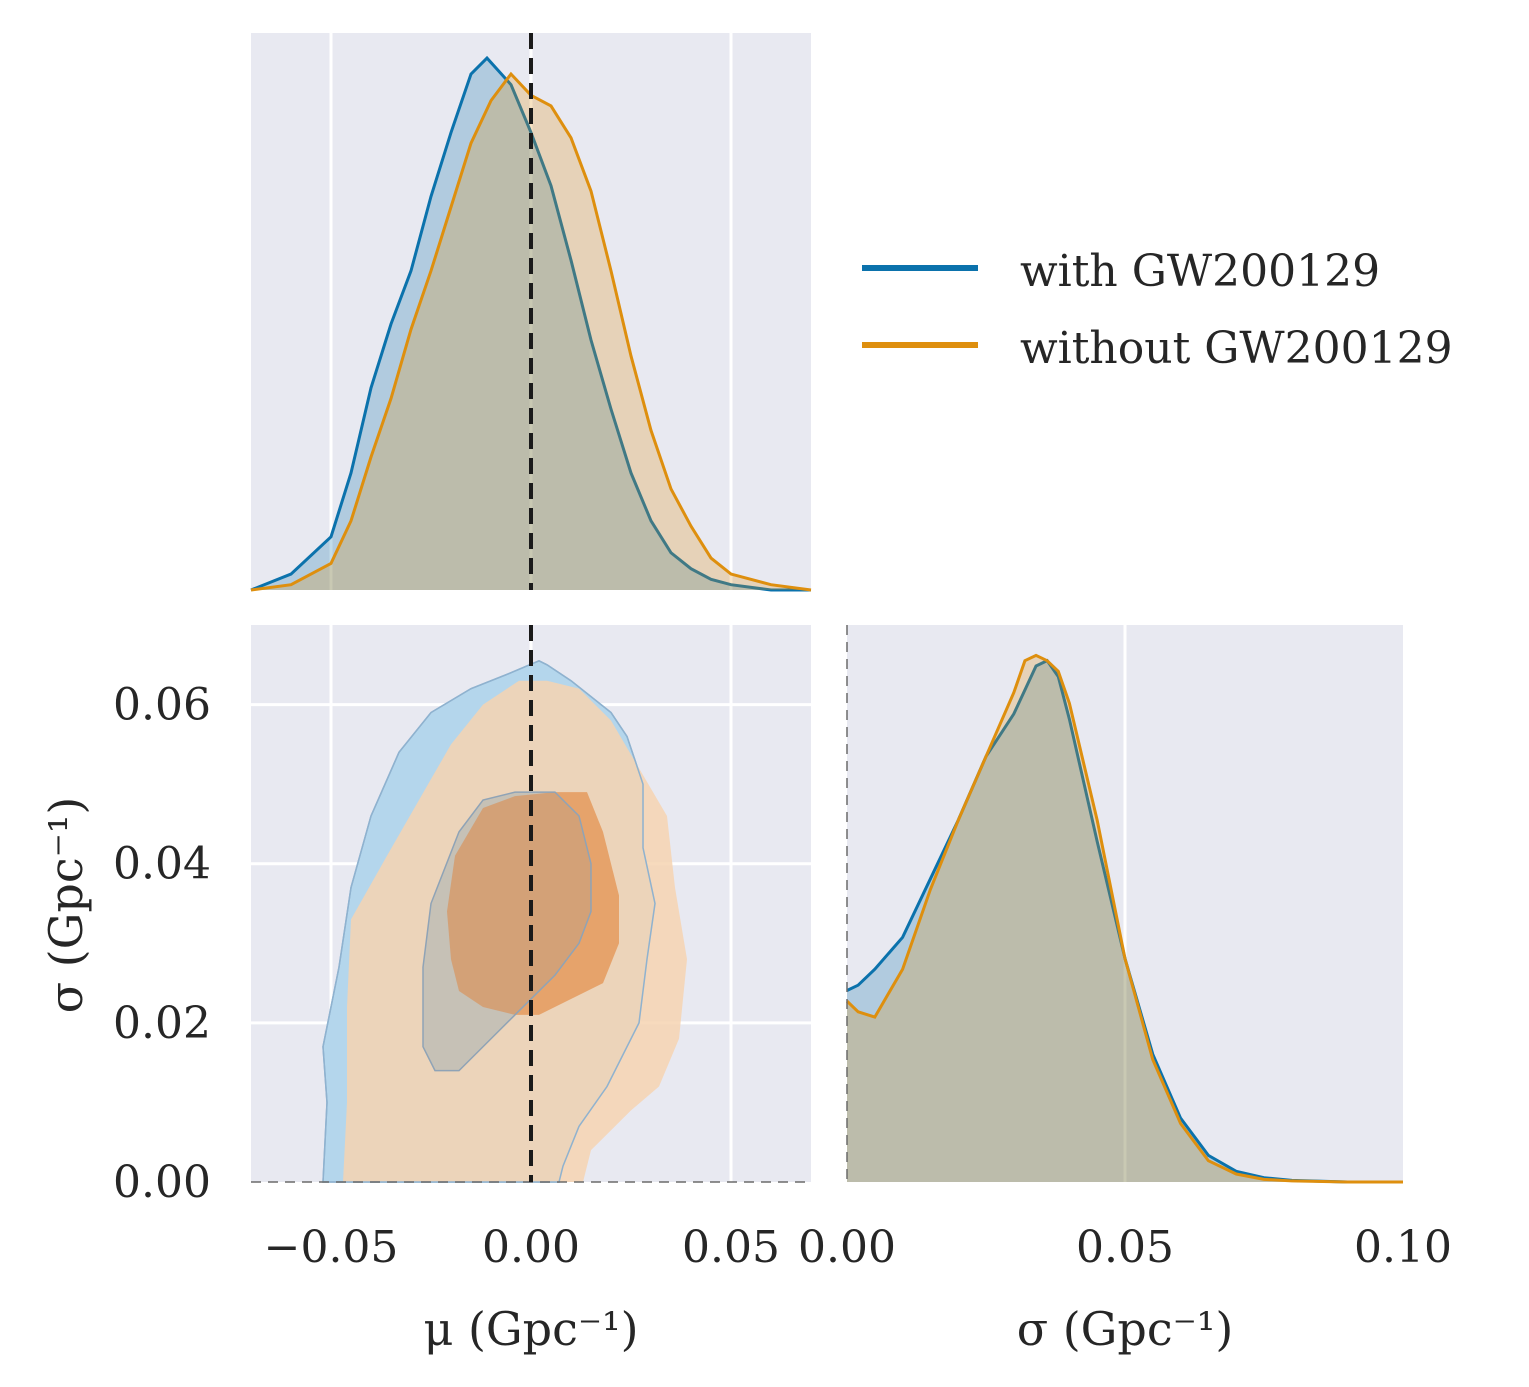 Image resolution: width=1529 pixels, height=1387 pixels. What do you see at coordinates (331, 1247) in the screenshot?
I see `x-tick-label: −0.05` at bounding box center [331, 1247].